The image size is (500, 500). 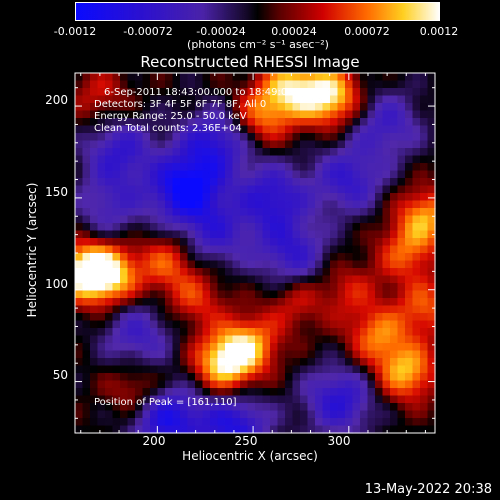 I want to click on colorbar, so click(x=257, y=11).